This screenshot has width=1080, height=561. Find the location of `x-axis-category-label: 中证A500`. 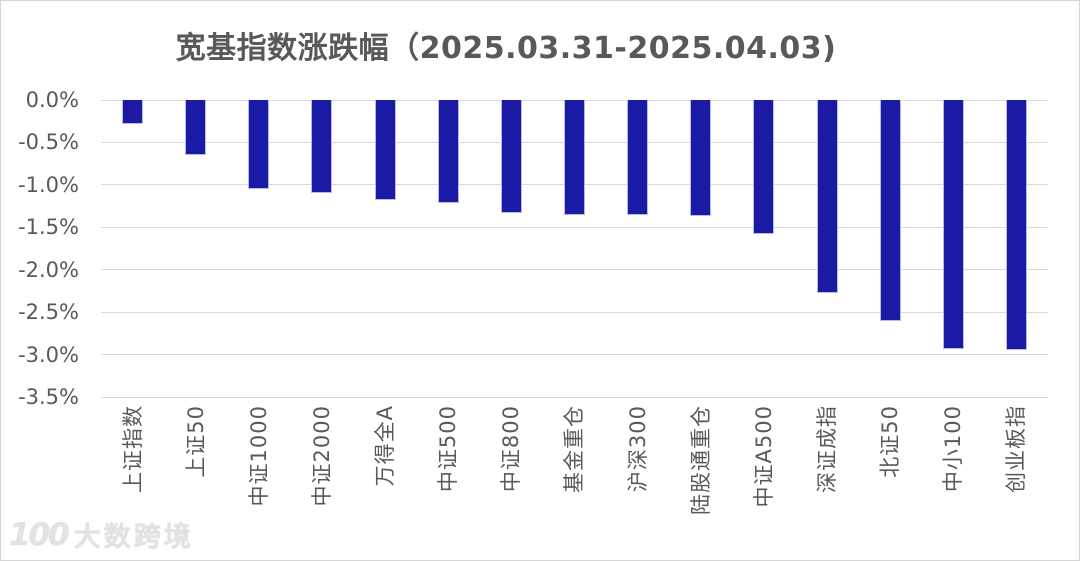

x-axis-category-label: 中证A500 is located at coordinates (763, 456).